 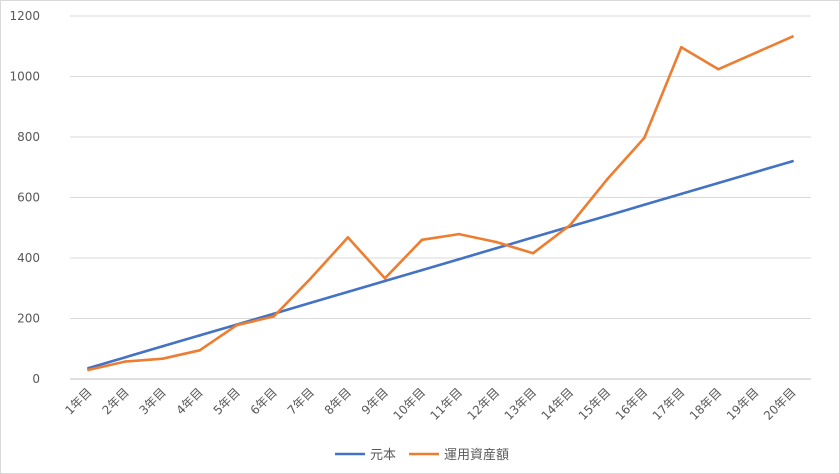 I want to click on x-tick-label: 16年目, so click(x=632, y=404).